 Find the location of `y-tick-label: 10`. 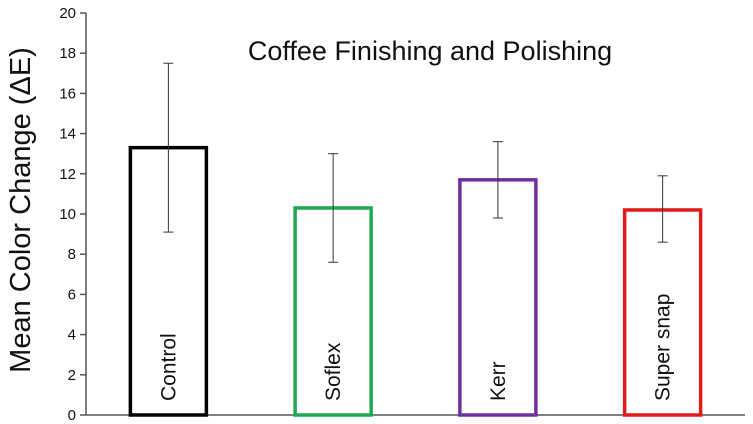

y-tick-label: 10 is located at coordinates (67, 214).